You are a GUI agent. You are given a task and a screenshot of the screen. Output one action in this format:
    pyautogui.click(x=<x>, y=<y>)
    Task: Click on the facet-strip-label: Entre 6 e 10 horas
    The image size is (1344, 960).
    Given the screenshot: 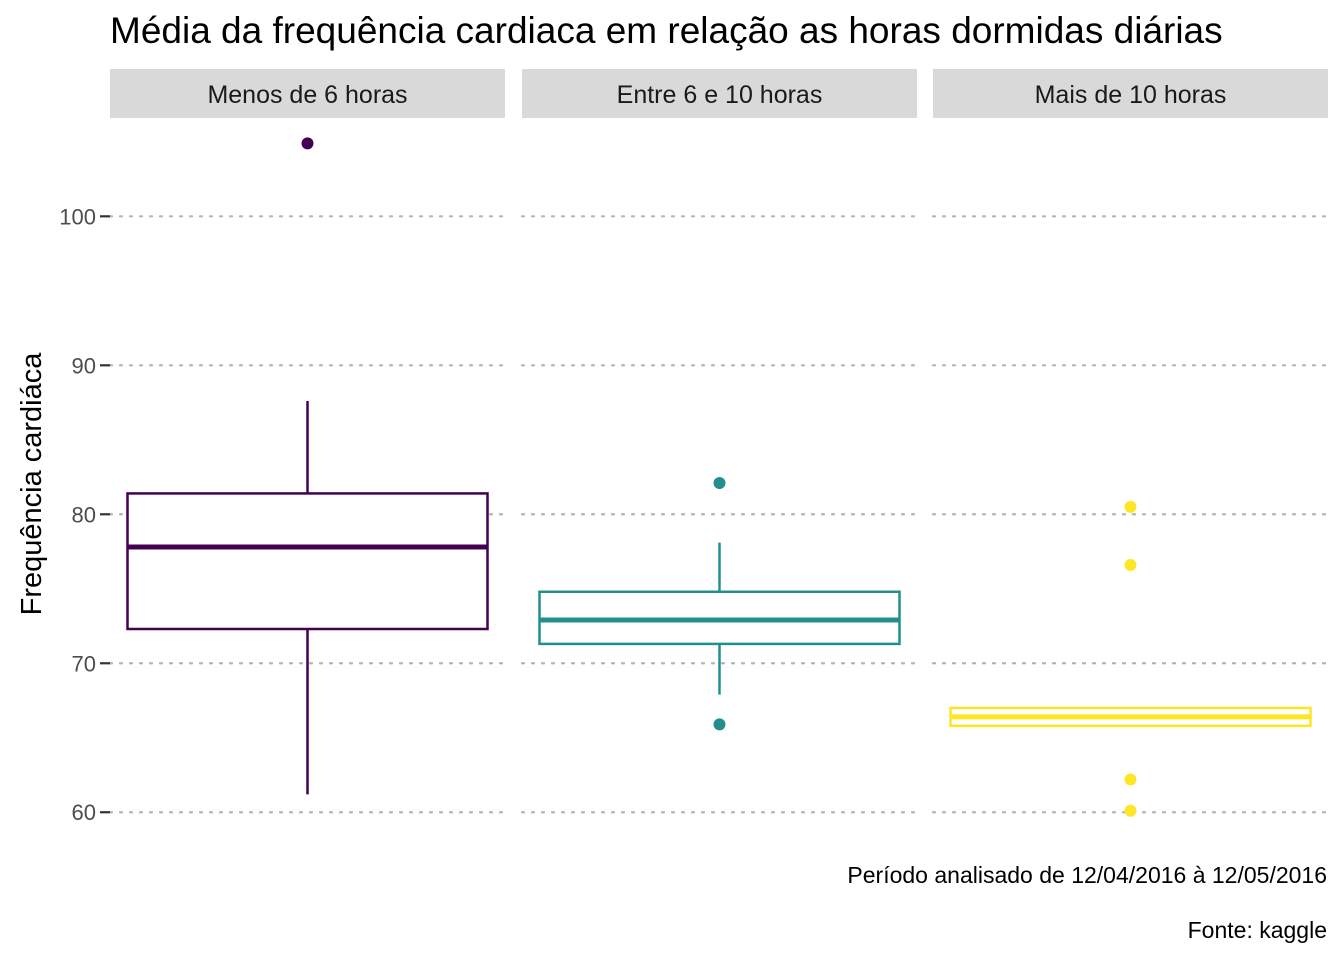 What is the action you would take?
    pyautogui.click(x=720, y=95)
    